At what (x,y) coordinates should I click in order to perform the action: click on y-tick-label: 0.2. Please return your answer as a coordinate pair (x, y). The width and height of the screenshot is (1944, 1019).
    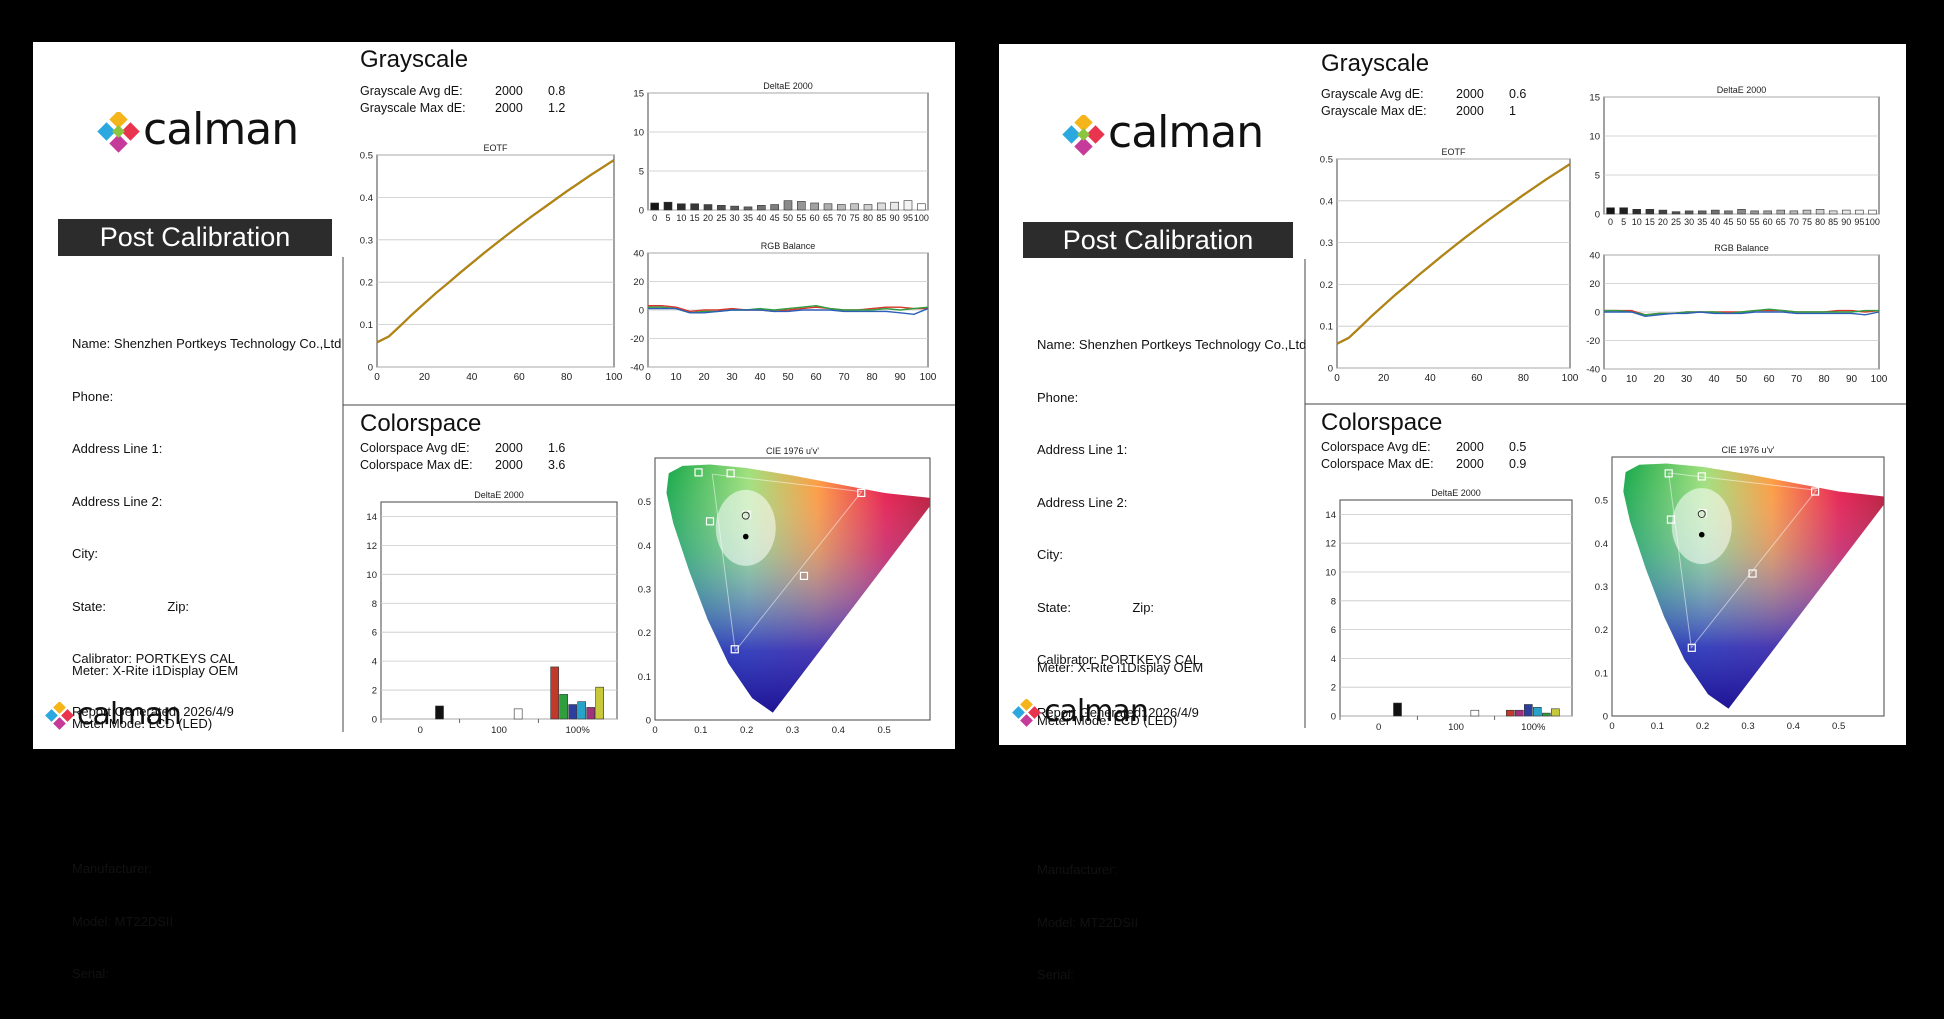
    Looking at the image, I should click on (366, 283).